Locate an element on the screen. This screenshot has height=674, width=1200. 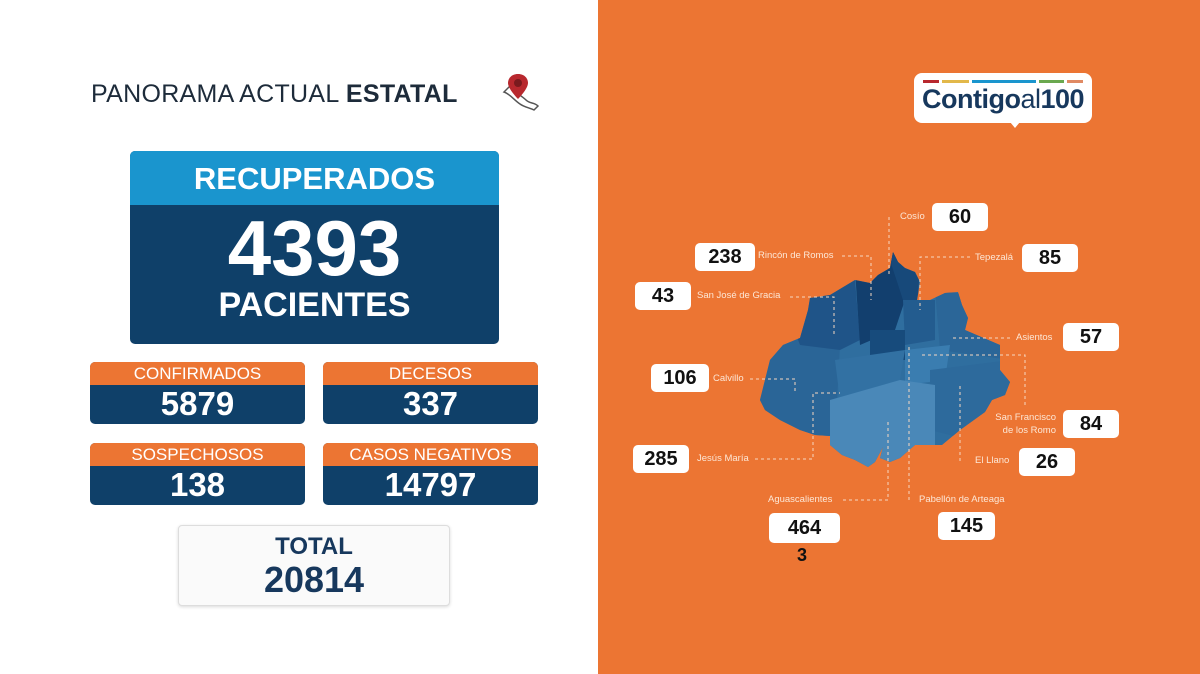
page-title: PANORAMA ACTUAL ESTATAL is located at coordinates (274, 94).